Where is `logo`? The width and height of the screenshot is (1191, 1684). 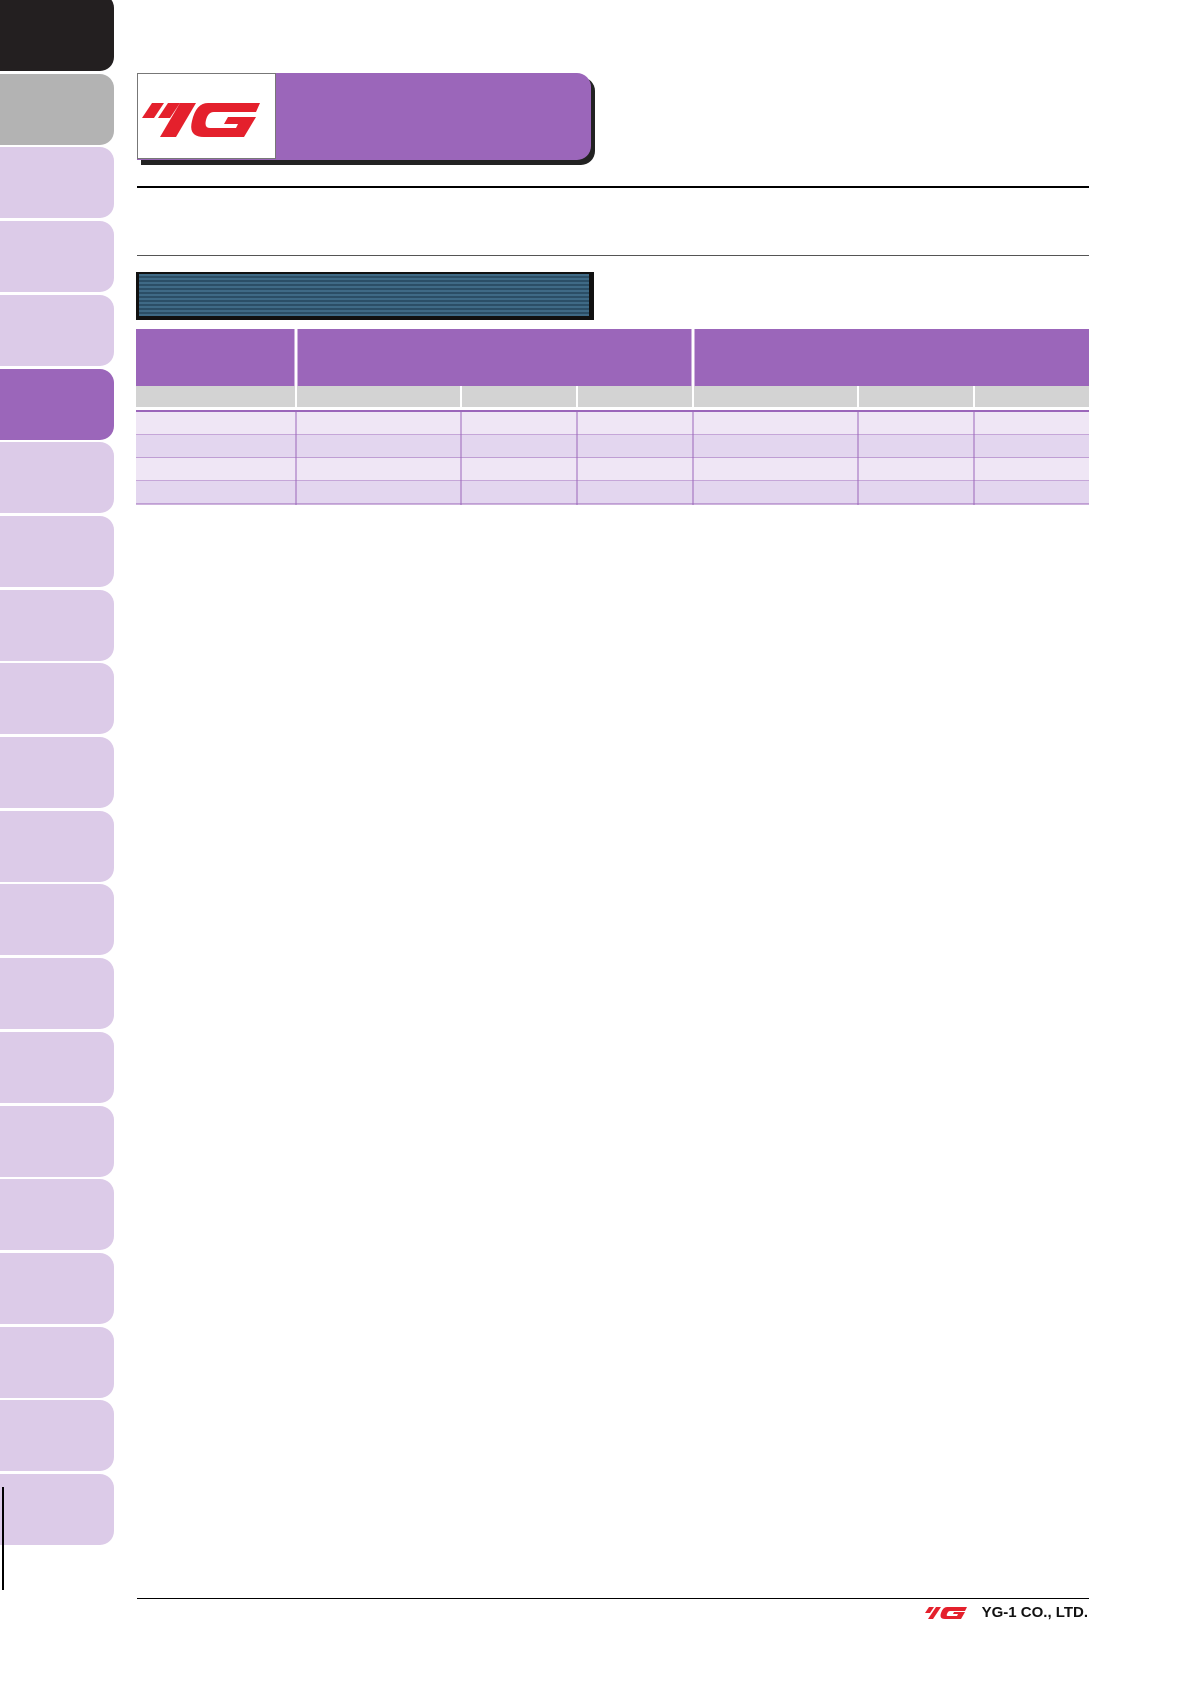 logo is located at coordinates (201, 120).